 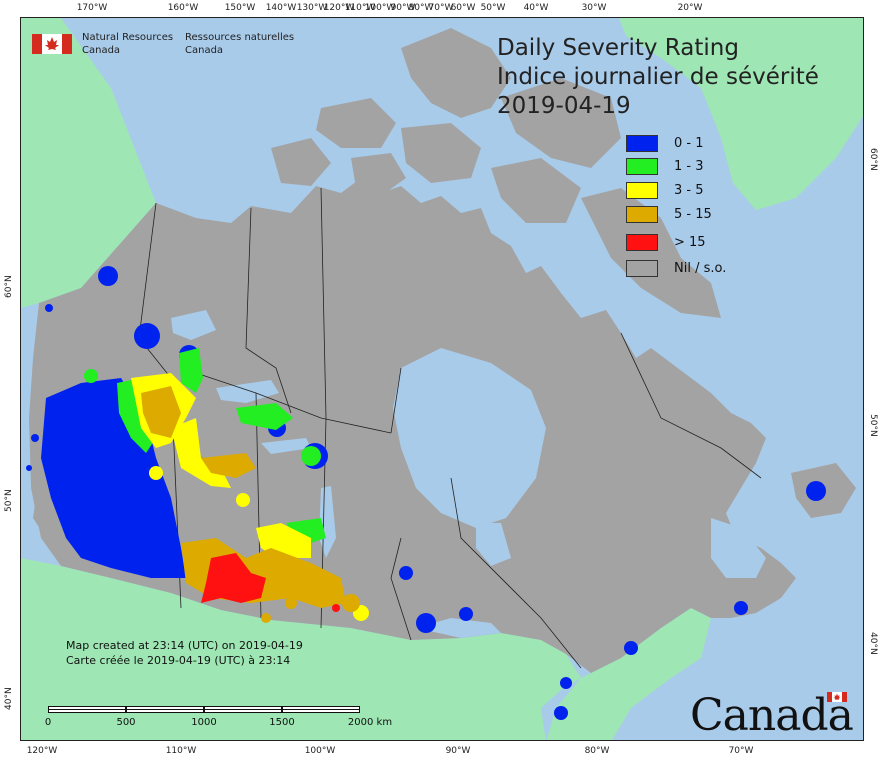 I want to click on title-french: Indice journalier de sévérité, so click(x=658, y=77).